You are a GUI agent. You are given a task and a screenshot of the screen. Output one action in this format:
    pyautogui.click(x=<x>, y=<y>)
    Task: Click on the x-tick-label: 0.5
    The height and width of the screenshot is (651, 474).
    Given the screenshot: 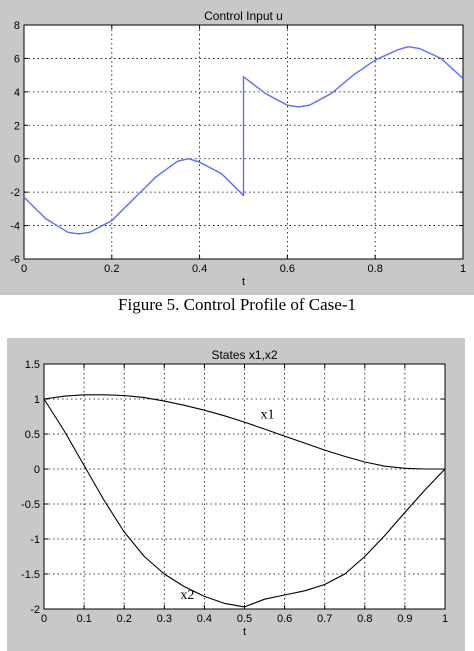 What is the action you would take?
    pyautogui.click(x=244, y=619)
    